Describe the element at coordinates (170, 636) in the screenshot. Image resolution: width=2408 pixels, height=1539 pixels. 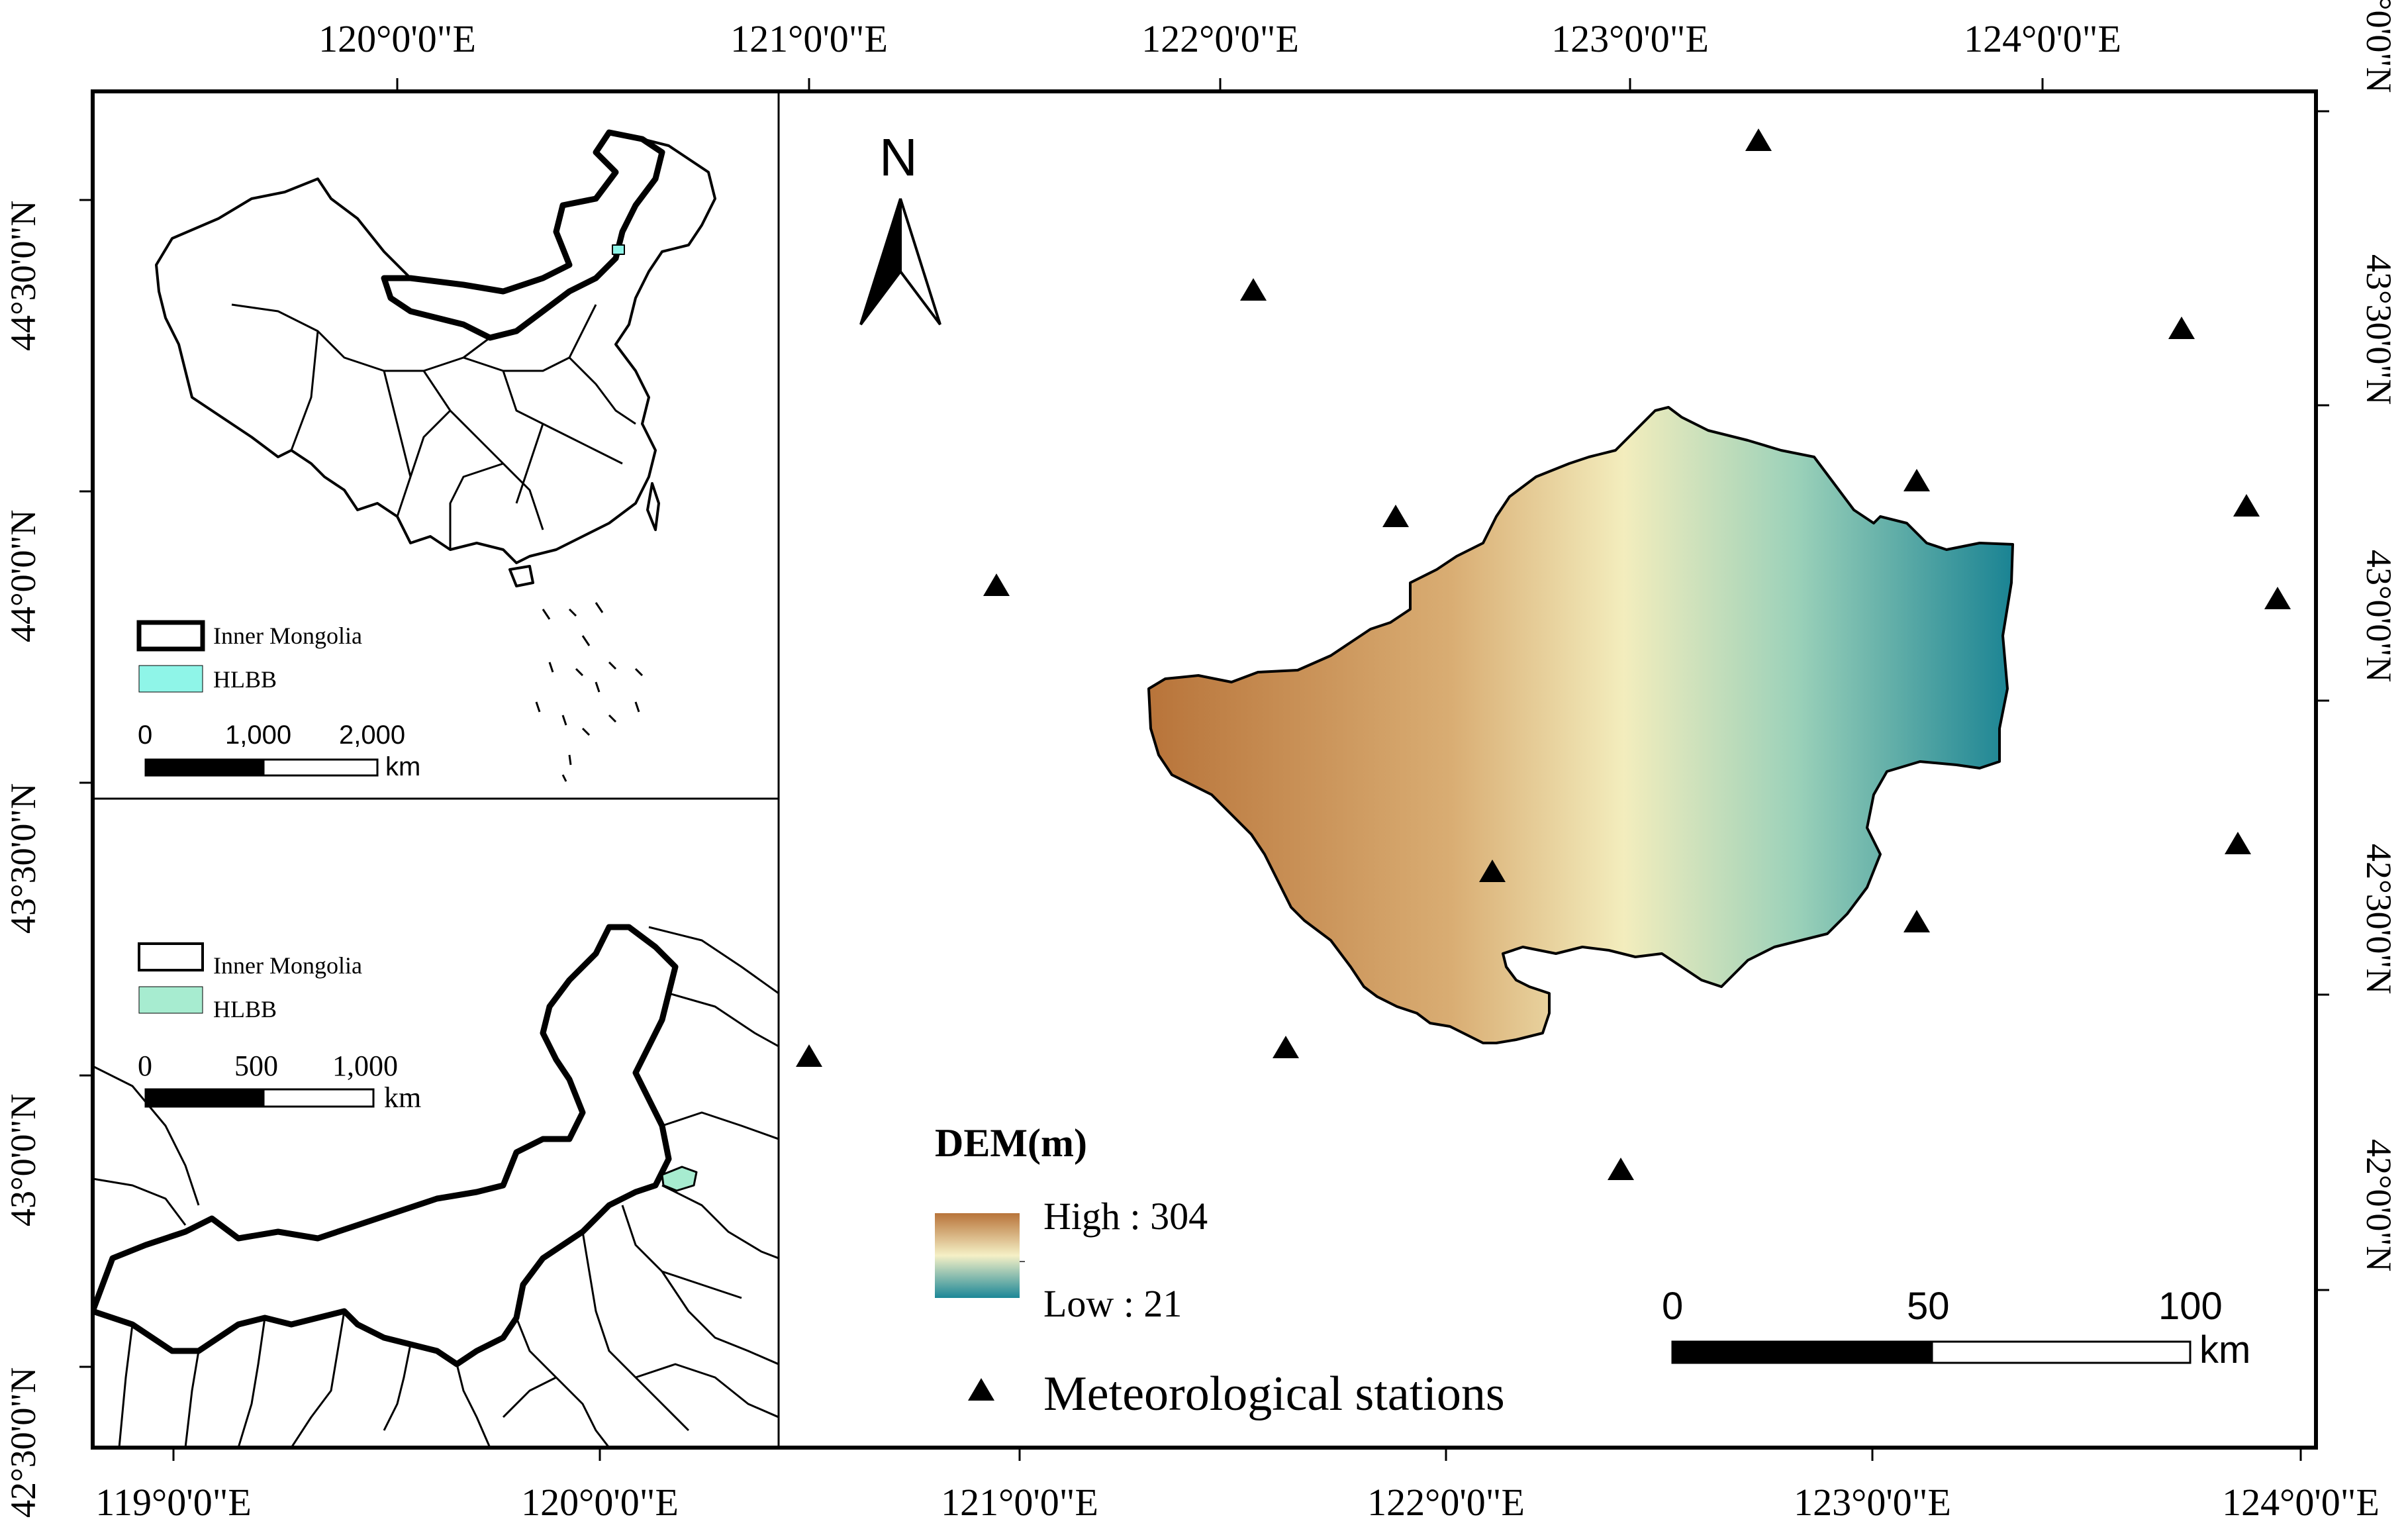
I see `legend-swatch-im-top` at that location.